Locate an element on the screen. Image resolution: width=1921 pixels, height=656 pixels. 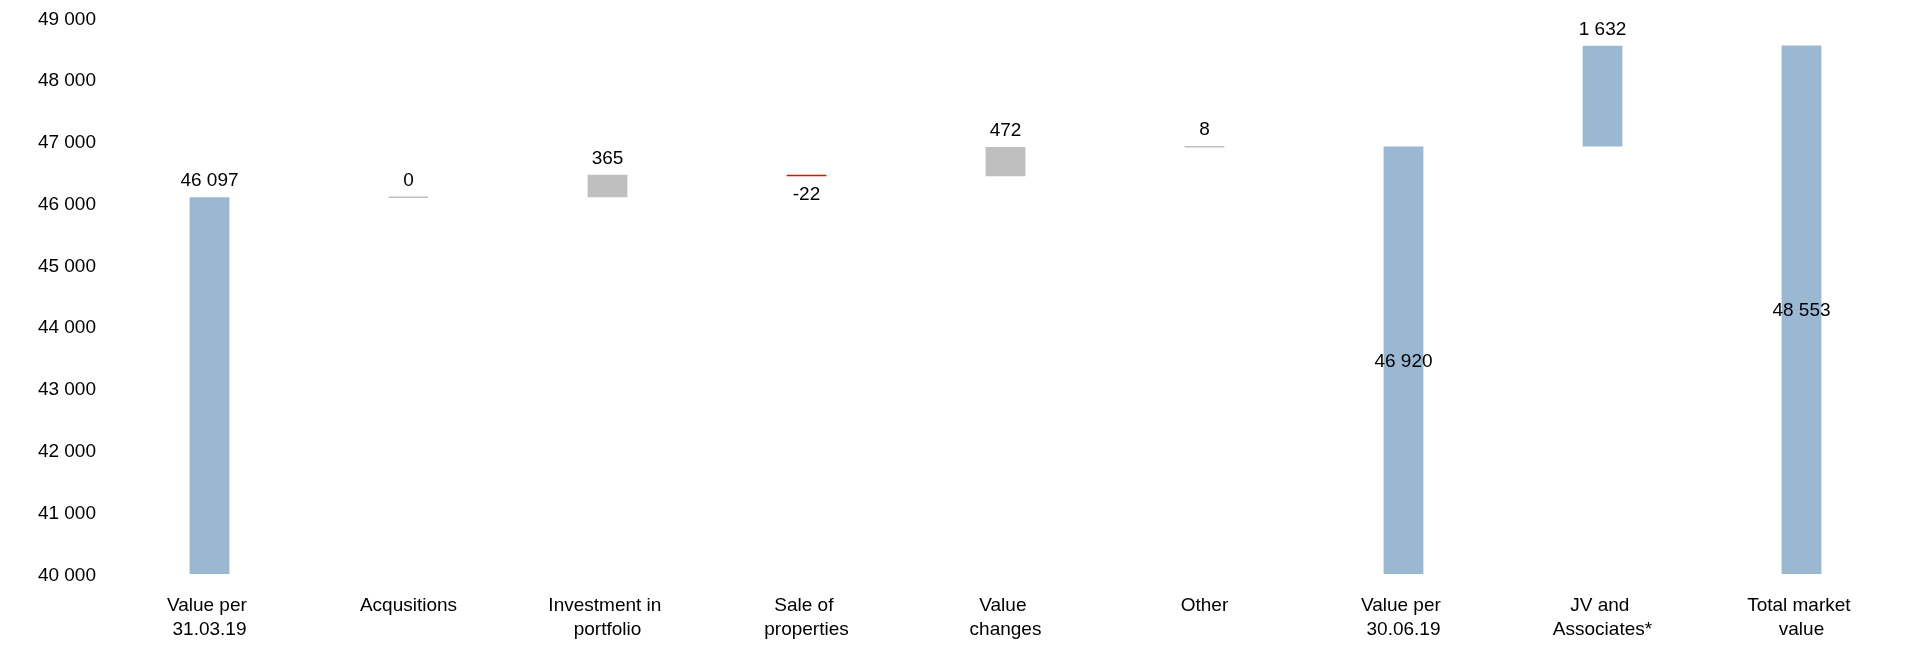
data-label: 0 is located at coordinates (408, 179).